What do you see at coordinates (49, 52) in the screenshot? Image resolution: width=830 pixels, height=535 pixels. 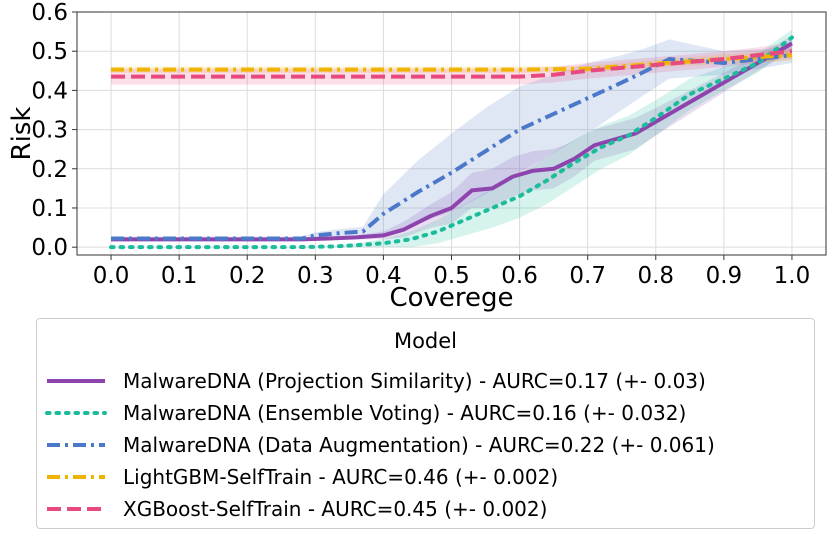 I see `y-tick-label: 0.5` at bounding box center [49, 52].